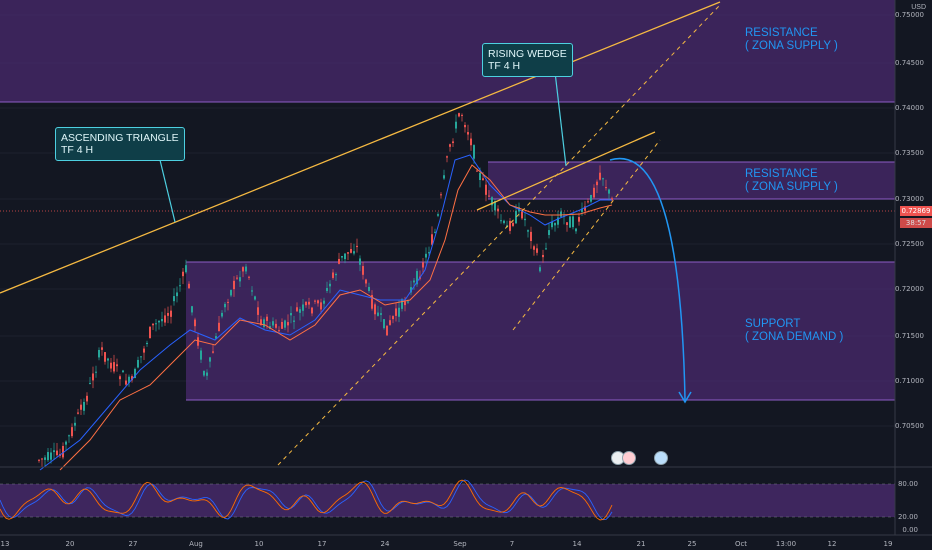 The width and height of the screenshot is (932, 550). What do you see at coordinates (527, 60) in the screenshot?
I see `rising-wedge-callout: RISING WEDGE TF 4 H` at bounding box center [527, 60].